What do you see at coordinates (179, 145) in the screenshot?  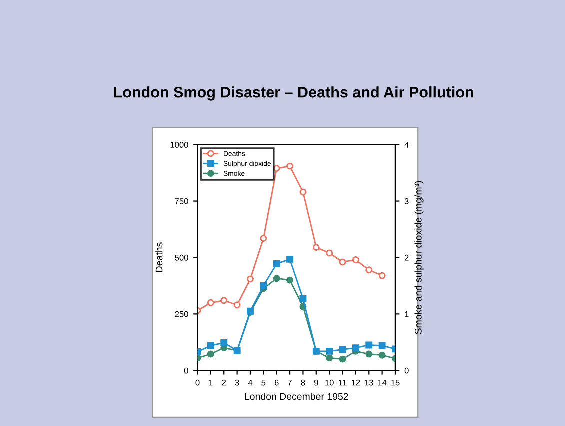 I see `y-tick-label: 1000` at bounding box center [179, 145].